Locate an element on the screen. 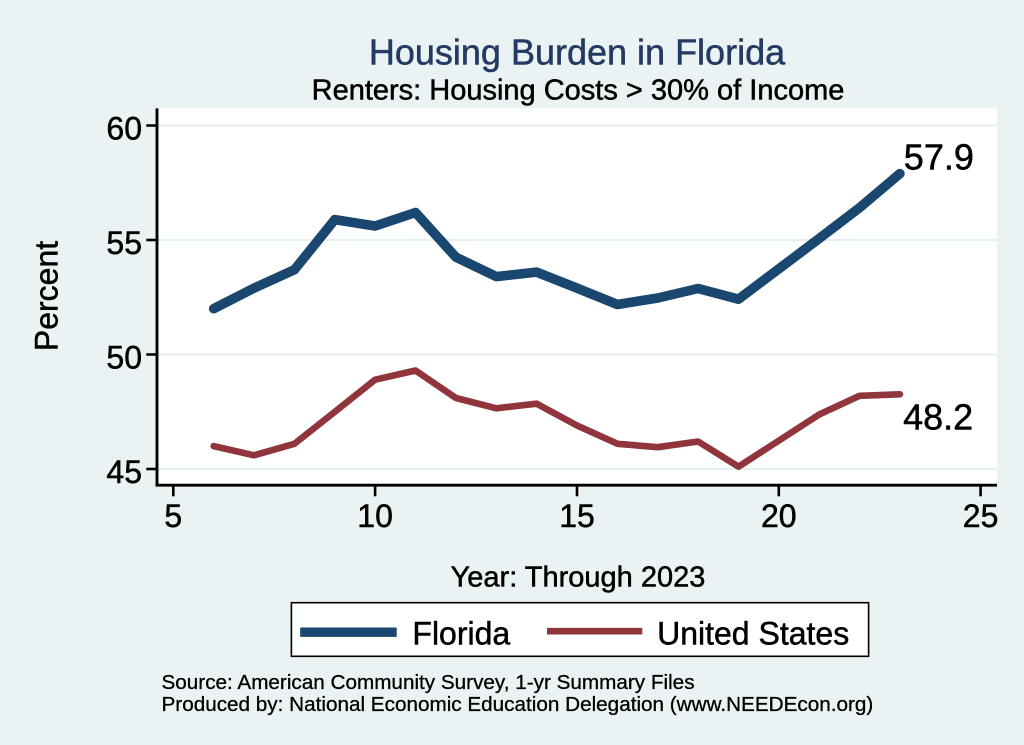 This screenshot has width=1024, height=745. svg-text: 50 is located at coordinates (124, 358).